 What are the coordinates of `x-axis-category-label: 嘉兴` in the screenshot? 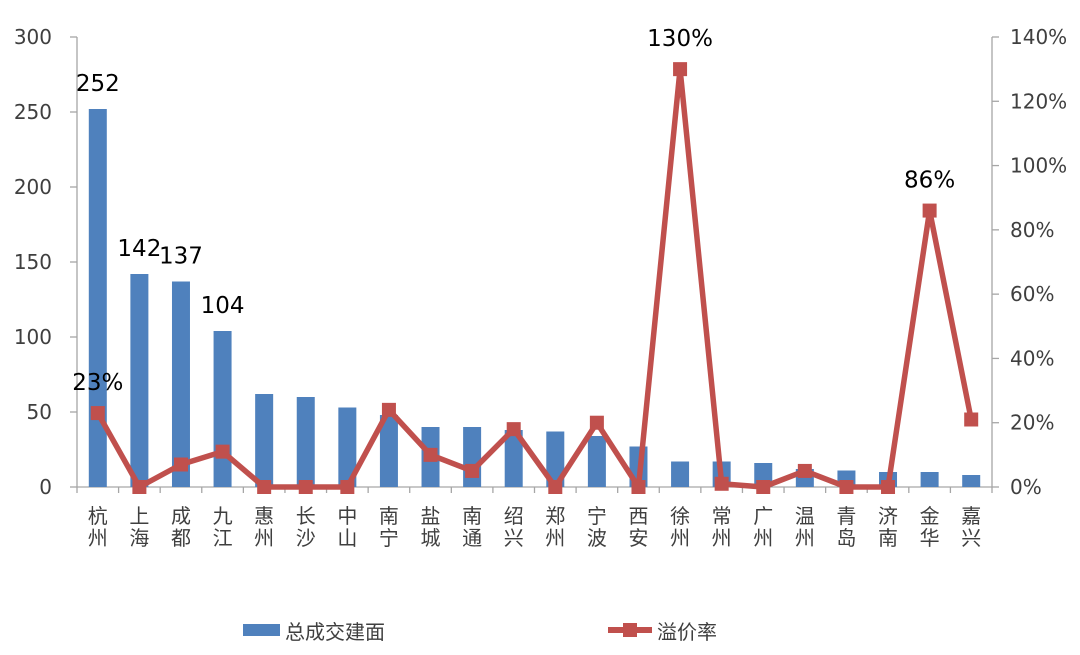 It's located at (971, 527).